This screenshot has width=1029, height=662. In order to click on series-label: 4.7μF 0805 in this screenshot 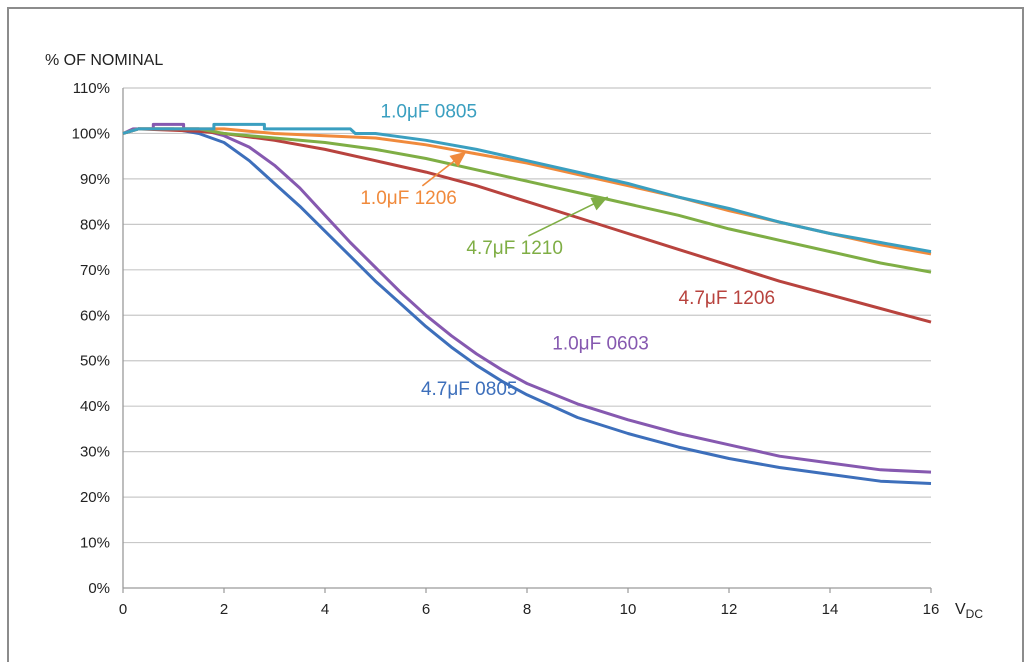, I will do `click(469, 389)`.